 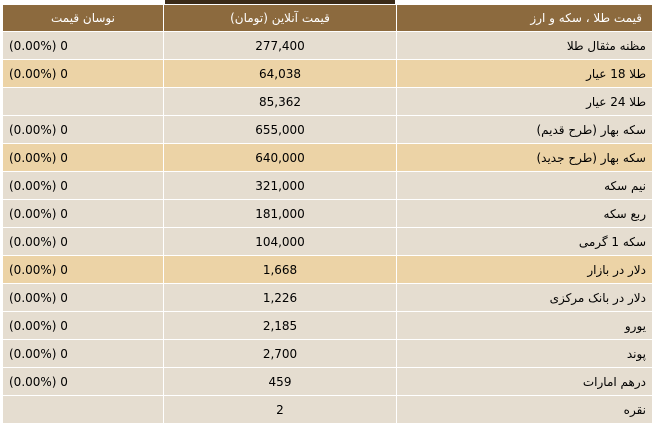 I want to click on item-name: سکه 1 گرمی, so click(x=612, y=241).